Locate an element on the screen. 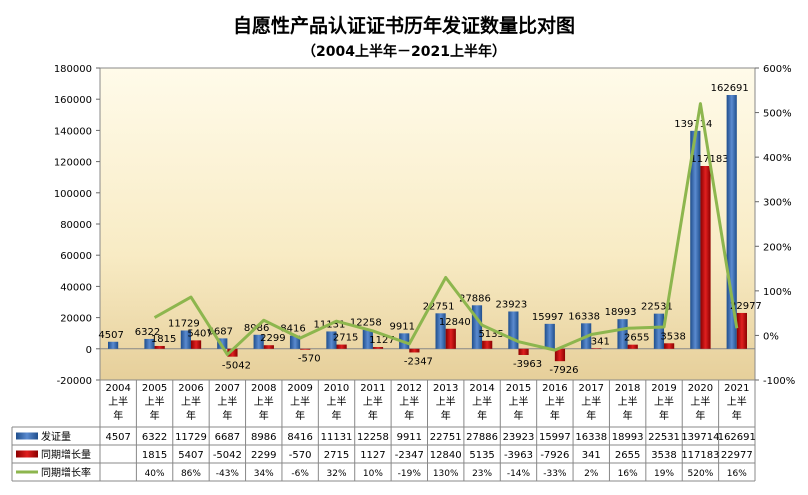 The height and width of the screenshot is (495, 808). category-label: 2014 is located at coordinates (481, 388).